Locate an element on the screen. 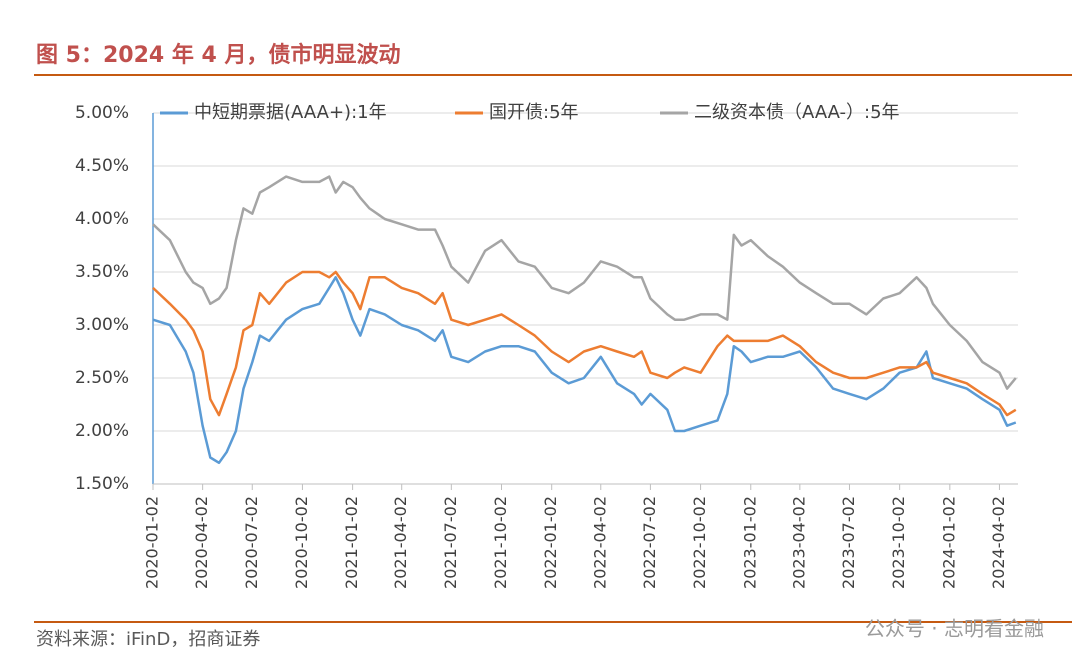 This screenshot has width=1080, height=672. x-tick-label: 2024-04-02 is located at coordinates (998, 542).